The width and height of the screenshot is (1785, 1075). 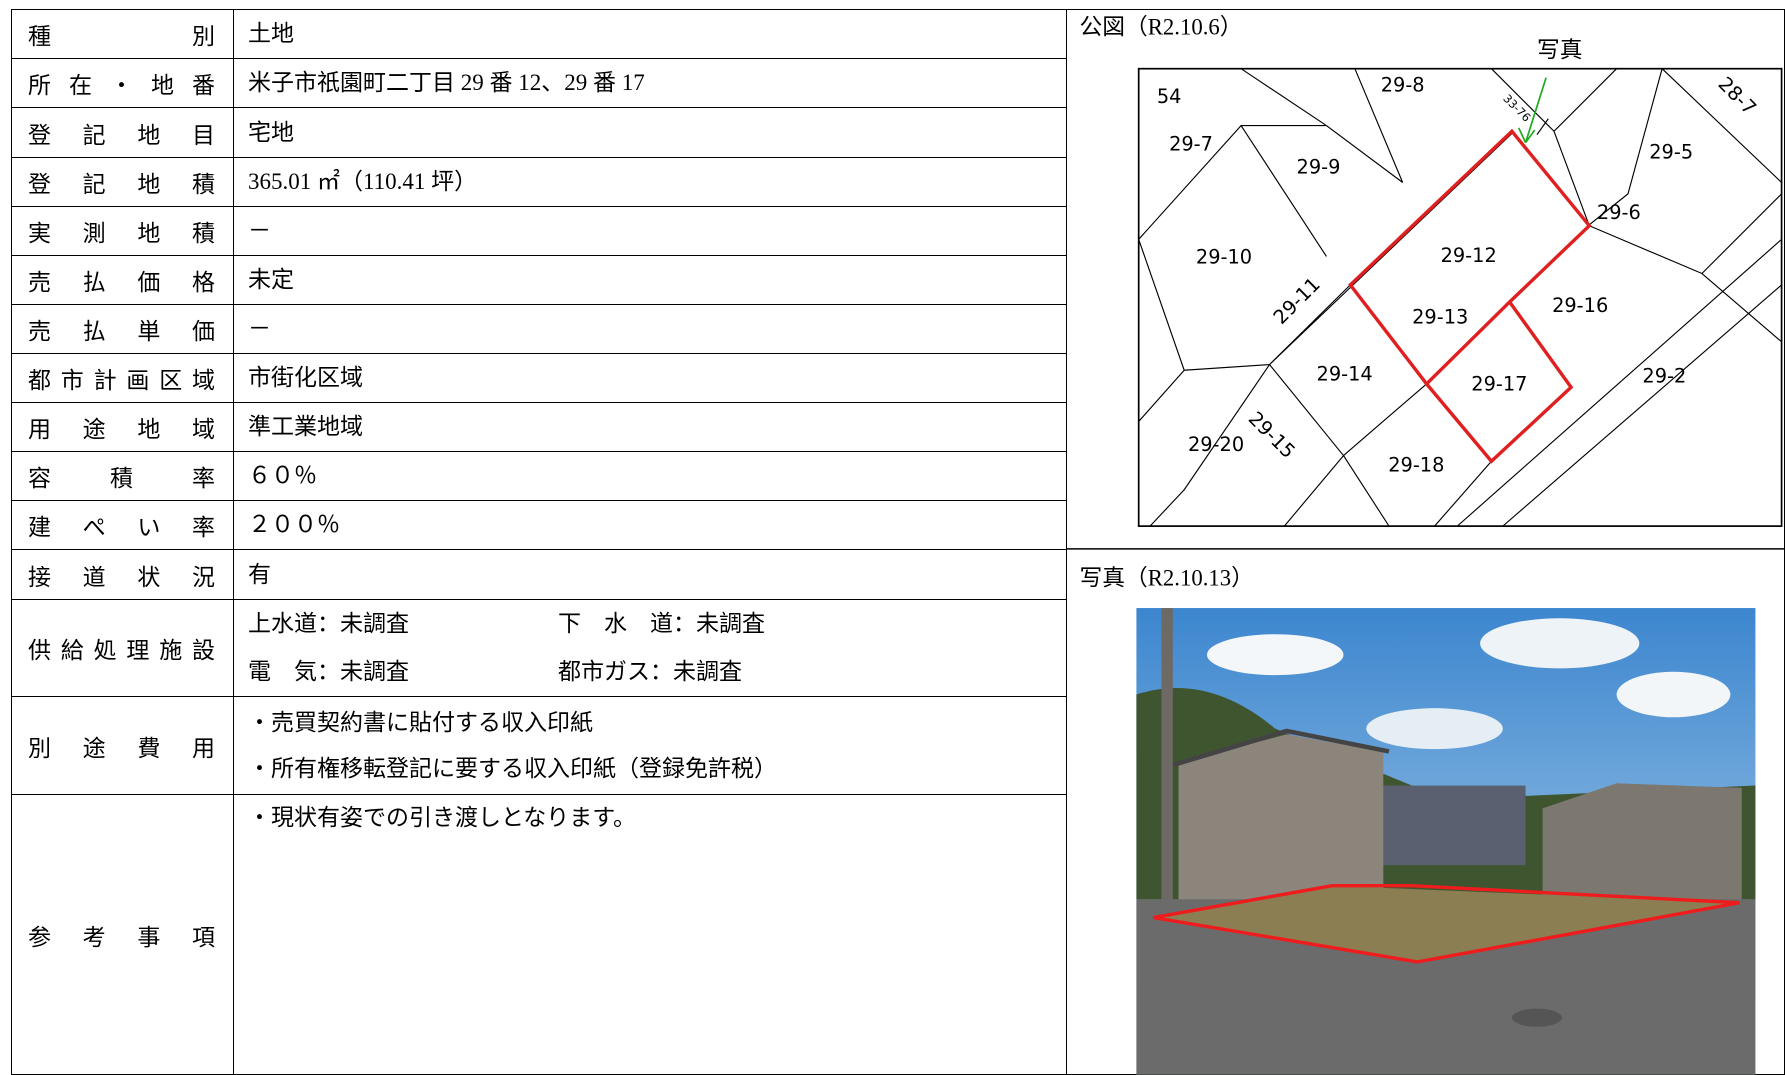 What do you see at coordinates (305, 377) in the screenshot?
I see `value-line: 市街化区域` at bounding box center [305, 377].